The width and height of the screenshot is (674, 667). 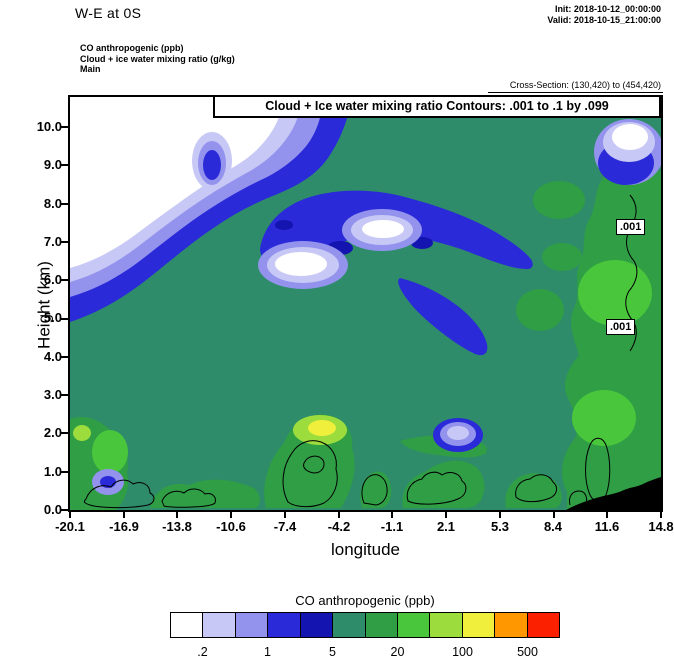 I want to click on y-tick-label: 4.0, so click(x=52, y=356).